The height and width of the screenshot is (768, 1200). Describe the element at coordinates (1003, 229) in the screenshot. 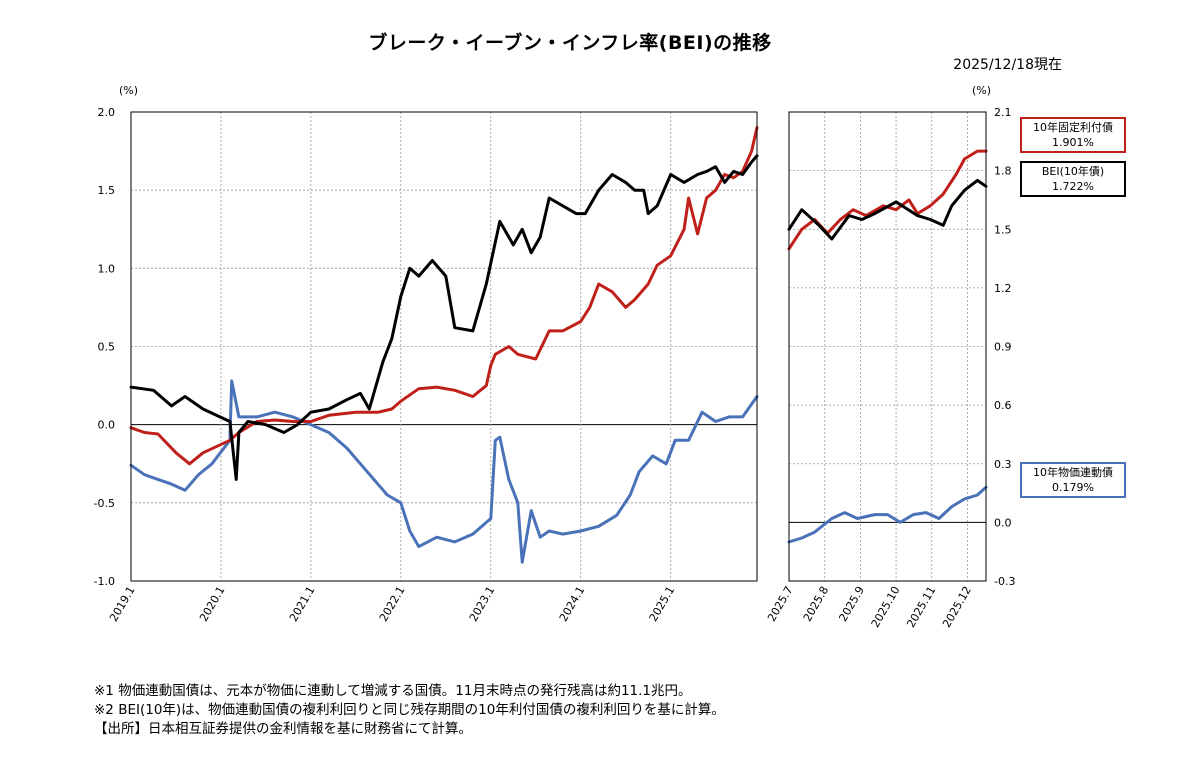

I see `recent-y-tick-label: 1.5` at that location.